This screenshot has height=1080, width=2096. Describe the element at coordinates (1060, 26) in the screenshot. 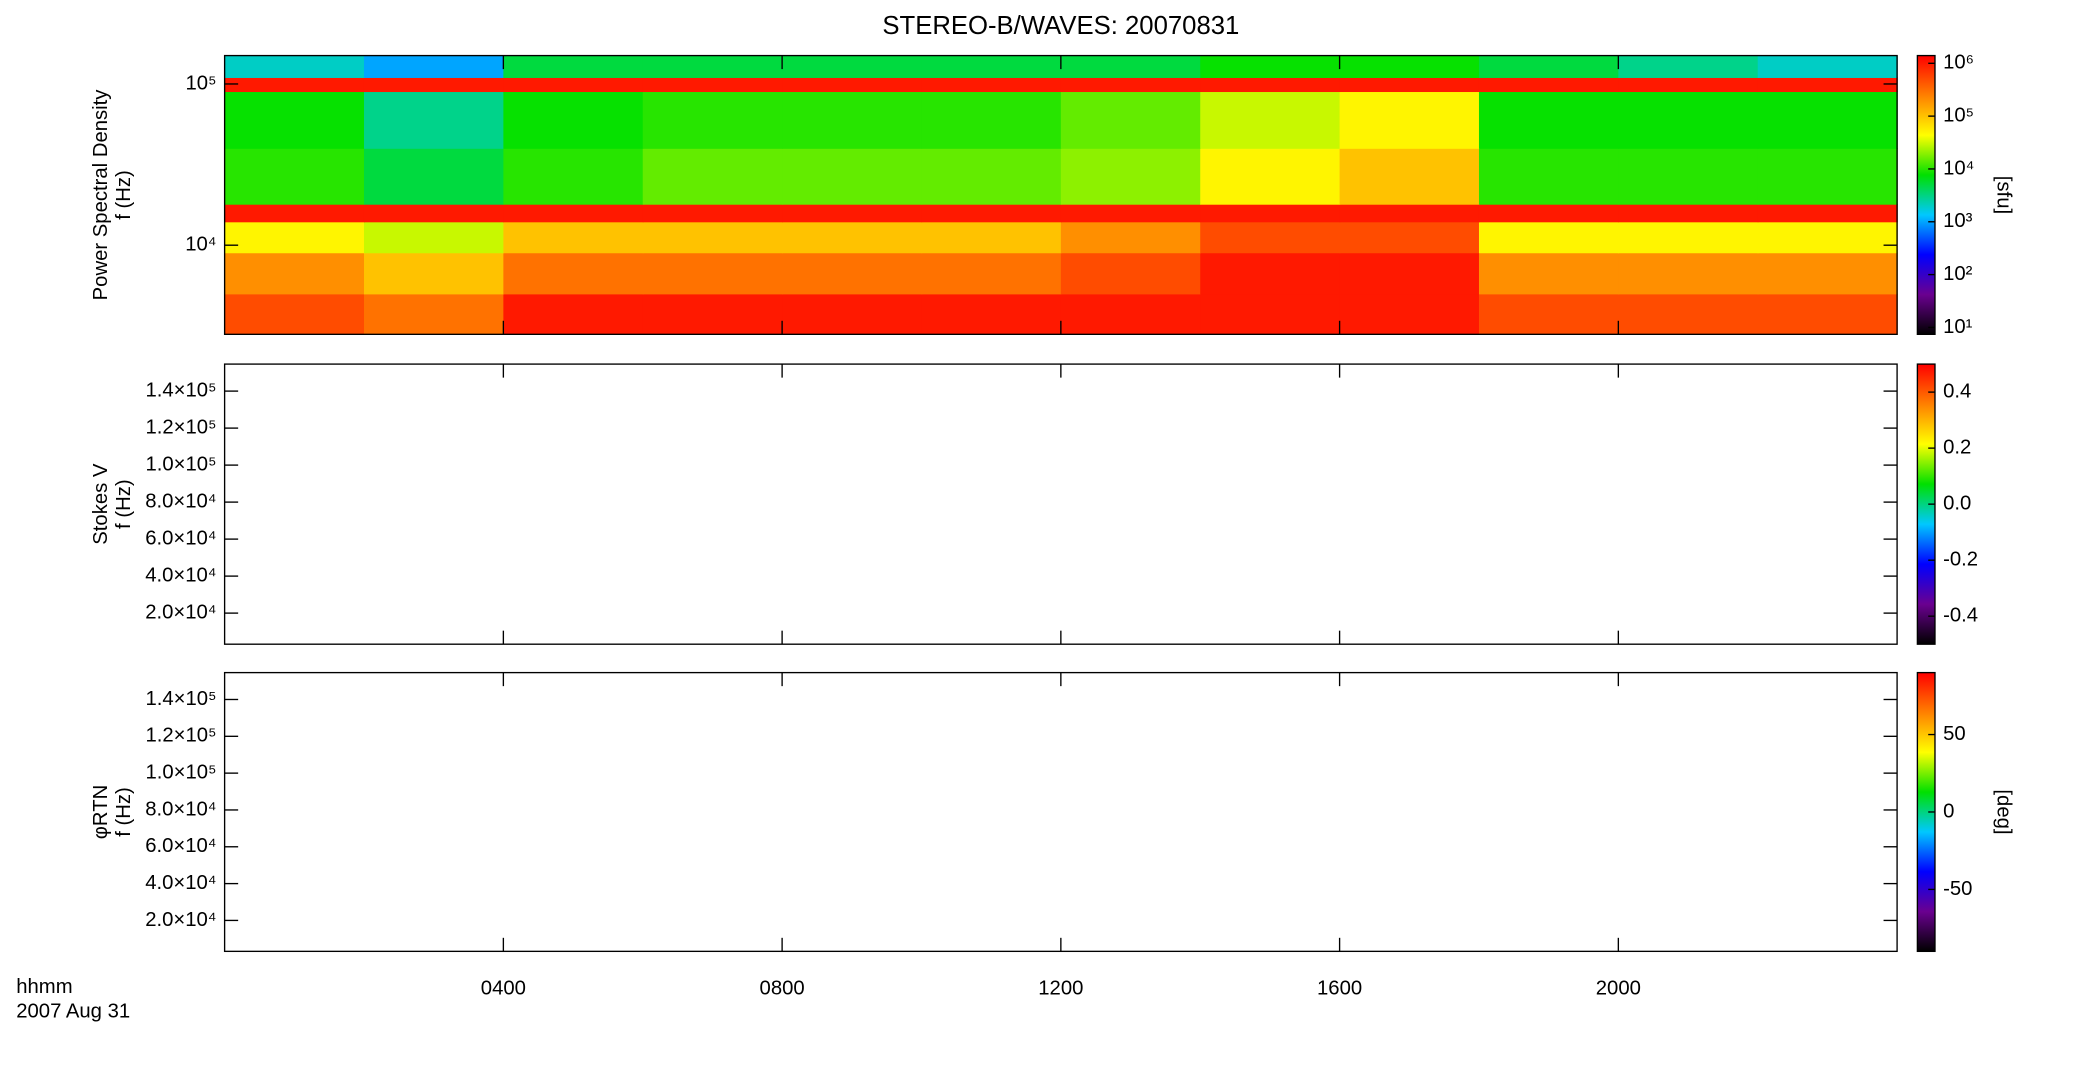

I see `chart-title: STEREO-B/WAVES: 20070831` at that location.